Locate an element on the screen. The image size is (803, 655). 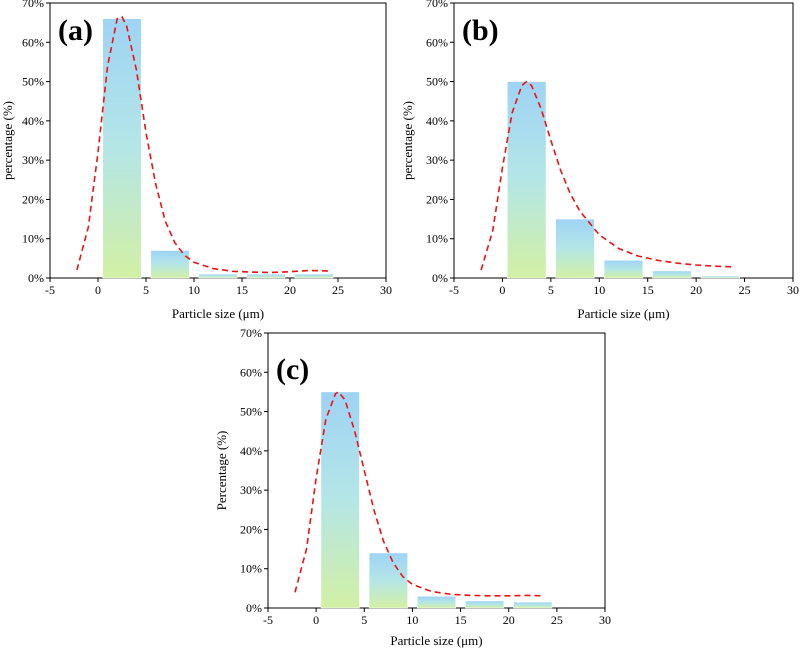
panel-label: (b) is located at coordinates (480, 30).